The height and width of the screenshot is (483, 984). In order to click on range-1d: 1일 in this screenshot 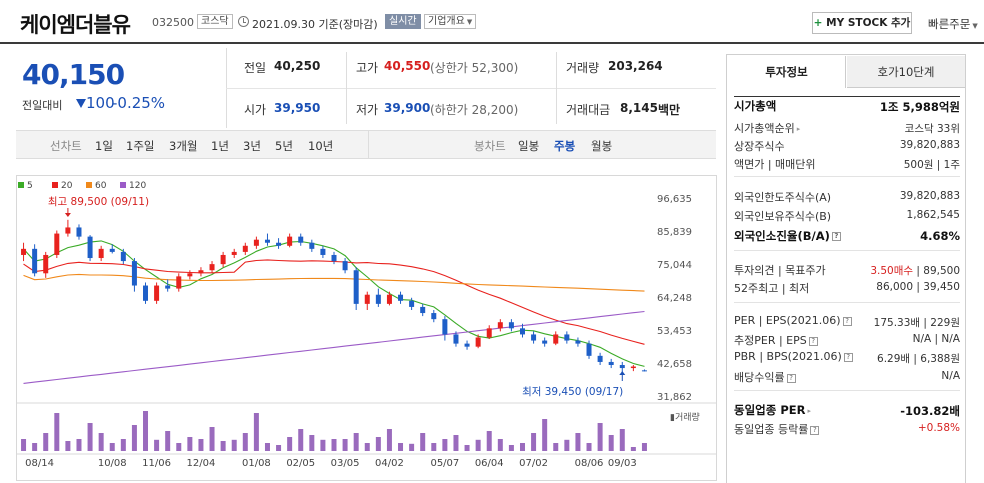, I will do `click(104, 146)`.